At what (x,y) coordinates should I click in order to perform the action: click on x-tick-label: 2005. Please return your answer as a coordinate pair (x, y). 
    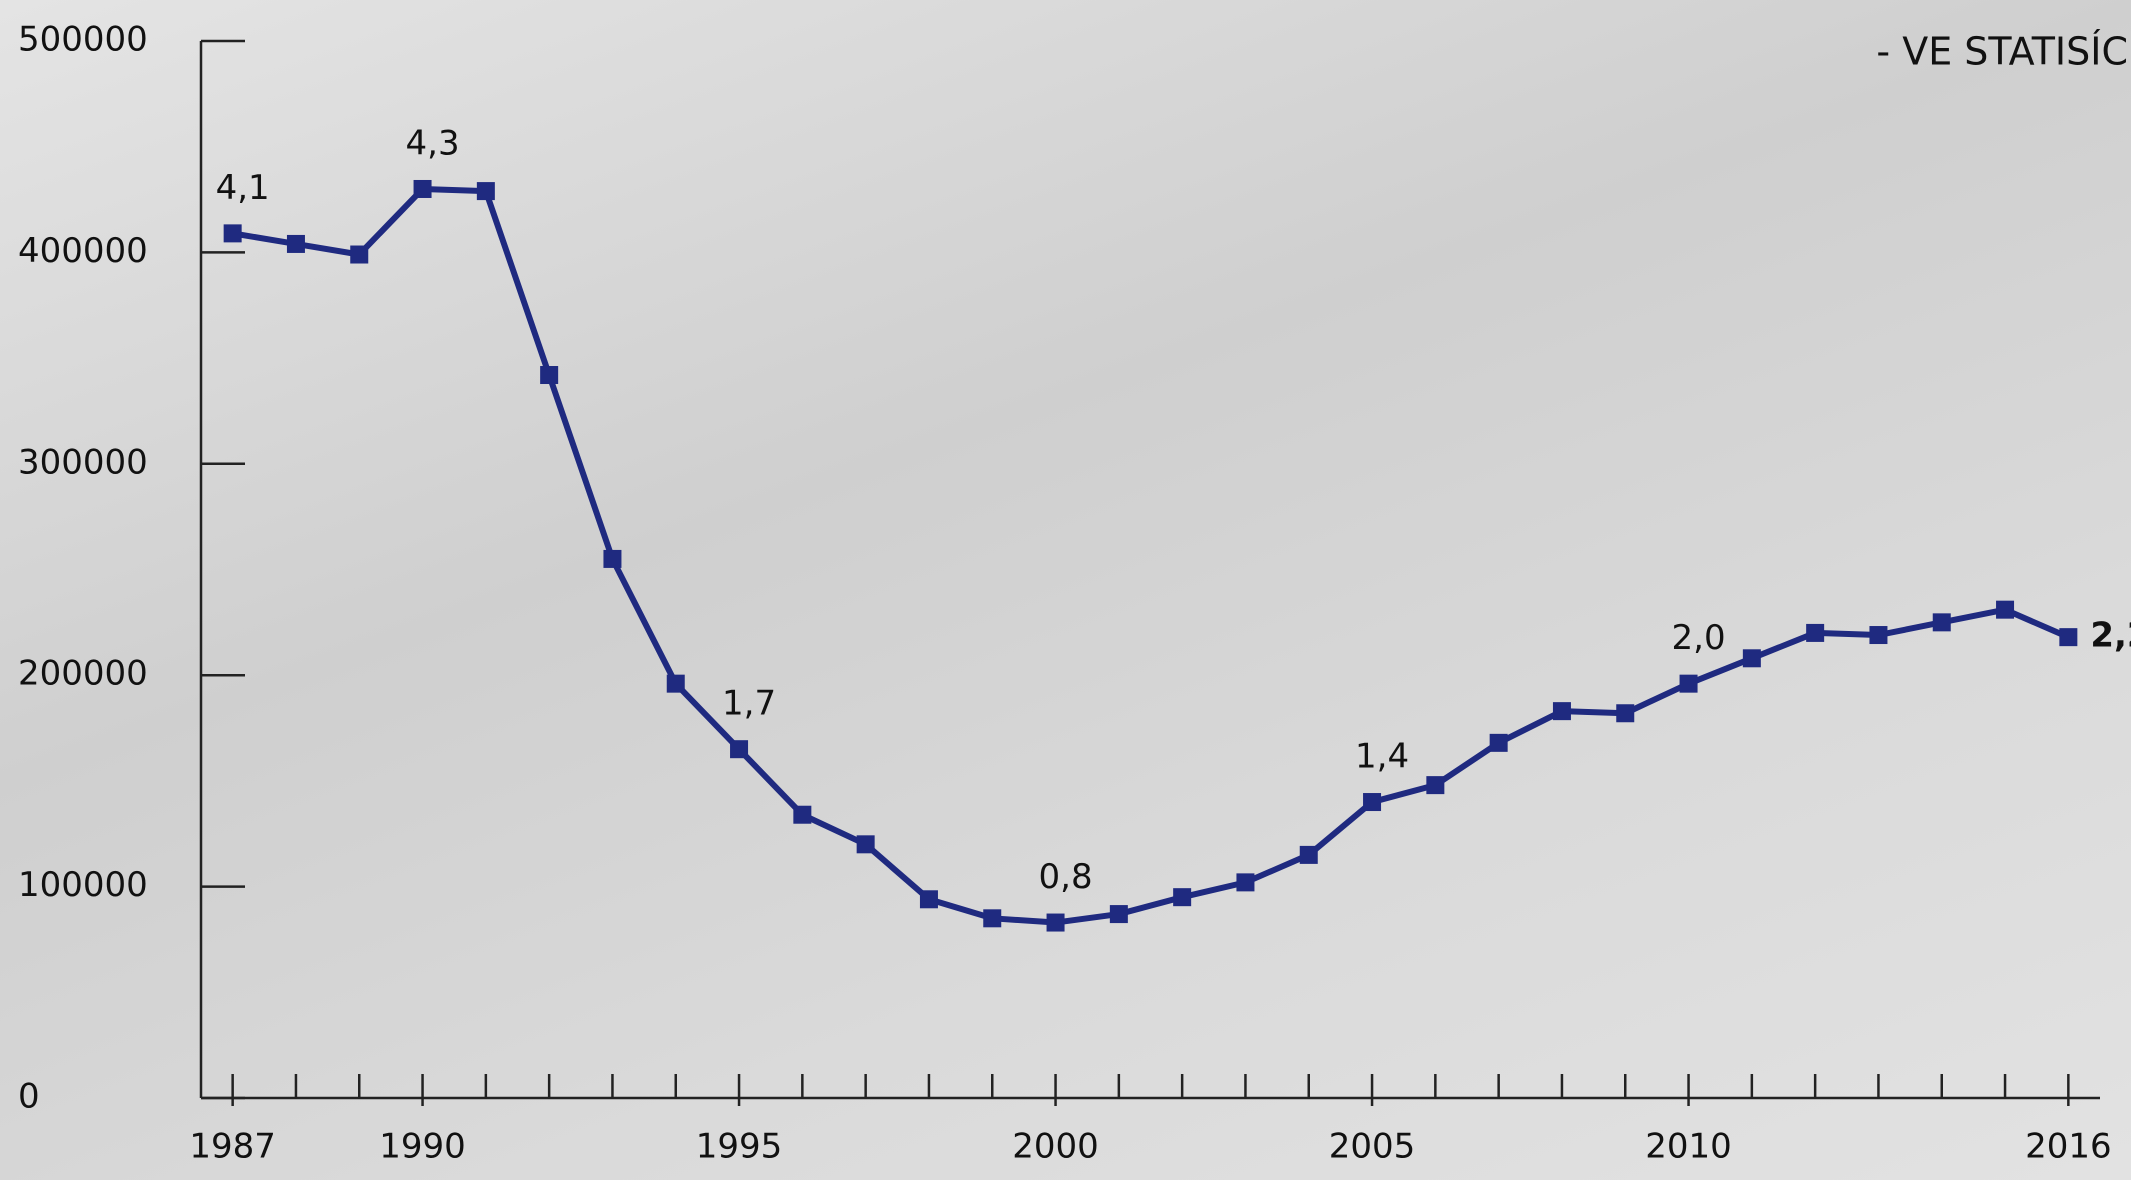
    Looking at the image, I should click on (1372, 1147).